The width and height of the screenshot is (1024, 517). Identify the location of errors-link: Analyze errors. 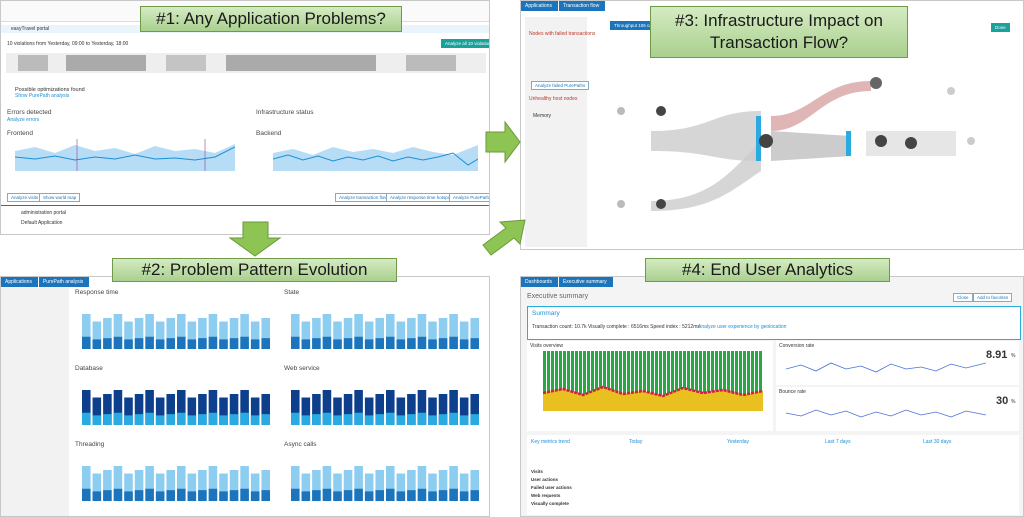
(23, 120).